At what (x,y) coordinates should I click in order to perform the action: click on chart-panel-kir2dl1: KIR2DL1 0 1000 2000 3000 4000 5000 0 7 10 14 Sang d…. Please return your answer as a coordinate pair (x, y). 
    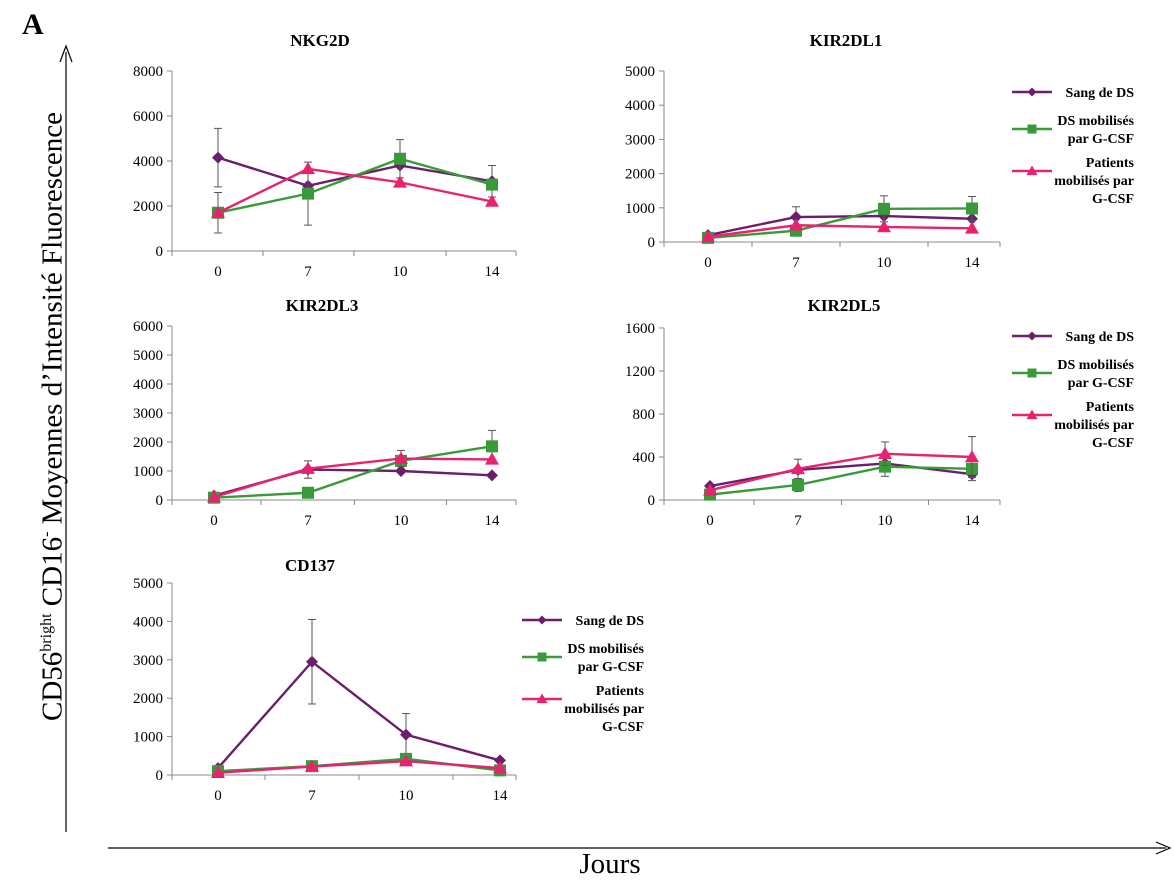
    Looking at the image, I should click on (880, 151).